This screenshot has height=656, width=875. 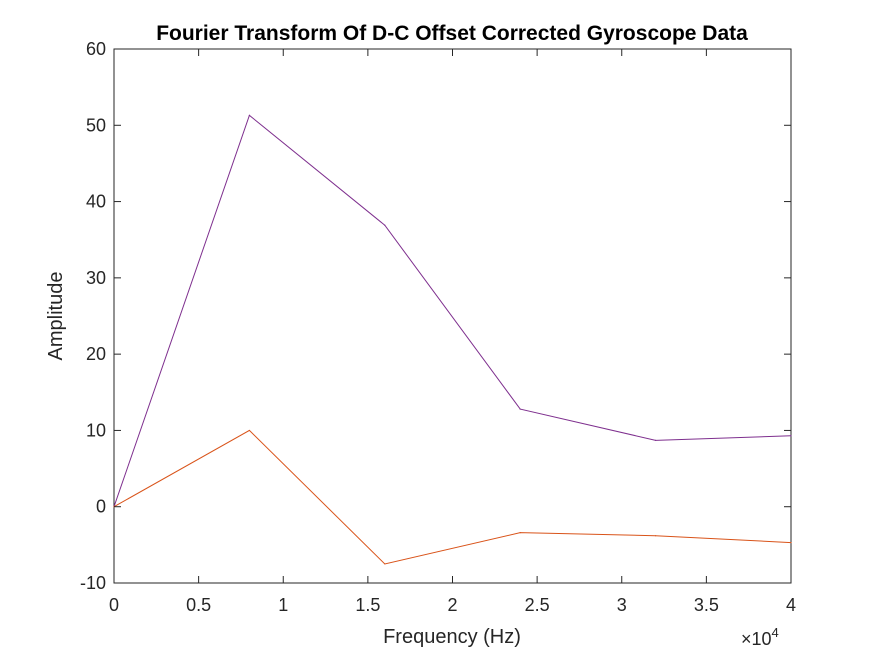 What do you see at coordinates (101, 507) in the screenshot?
I see `y-tick-label: 0` at bounding box center [101, 507].